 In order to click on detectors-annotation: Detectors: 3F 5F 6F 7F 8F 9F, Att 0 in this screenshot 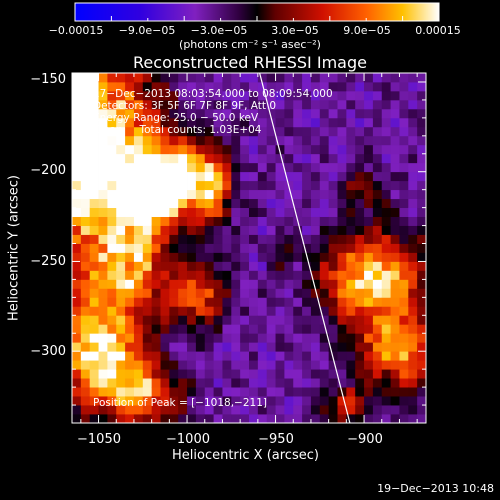, I will do `click(185, 106)`.